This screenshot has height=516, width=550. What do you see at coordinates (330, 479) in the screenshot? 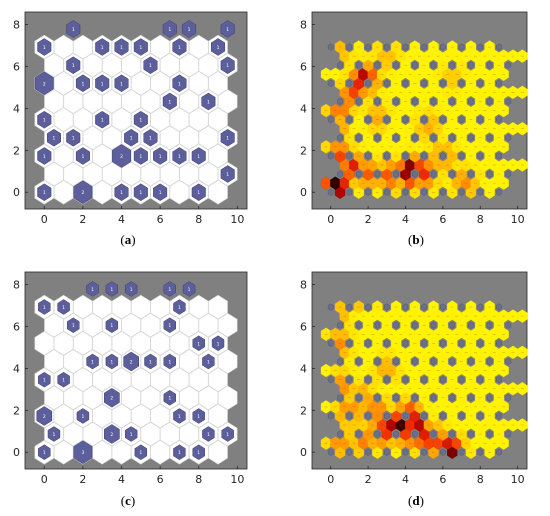
I see `x-tick-label: 0` at bounding box center [330, 479].